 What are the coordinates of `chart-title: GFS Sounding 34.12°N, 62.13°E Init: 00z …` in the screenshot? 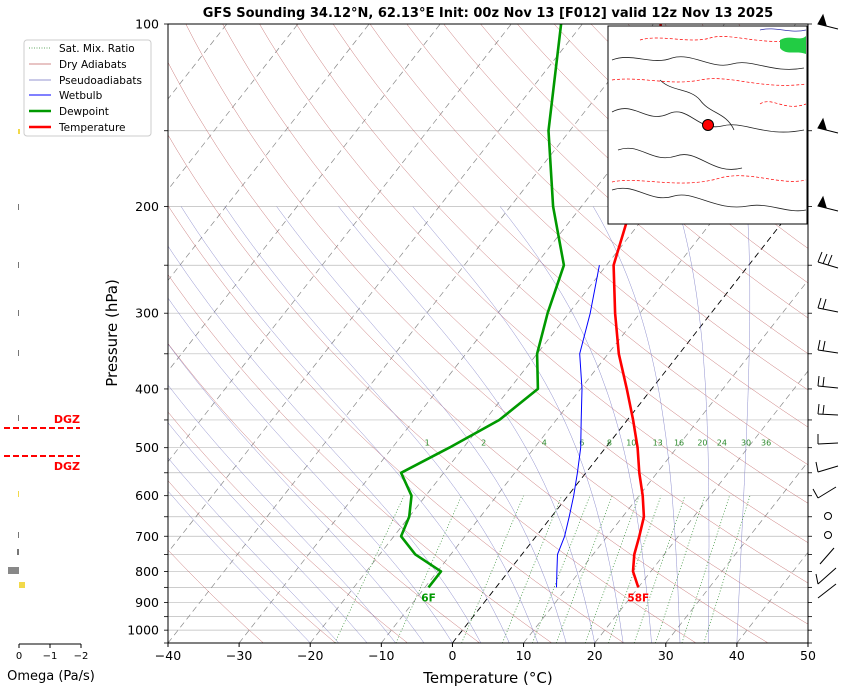 It's located at (488, 13).